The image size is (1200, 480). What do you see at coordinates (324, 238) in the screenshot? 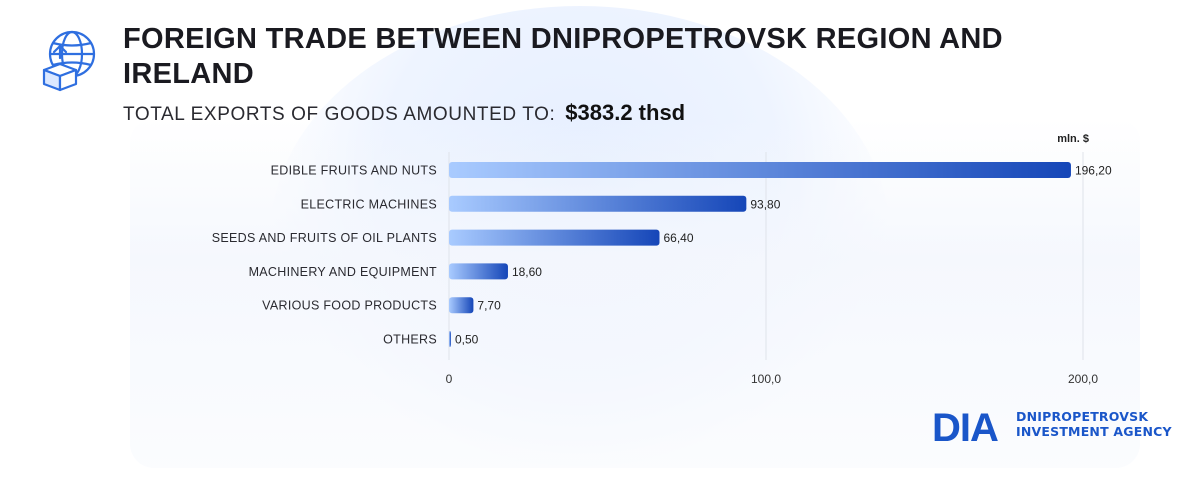
I see `category-label: SEEDS AND FRUITS OF OIL PLANTS` at bounding box center [324, 238].